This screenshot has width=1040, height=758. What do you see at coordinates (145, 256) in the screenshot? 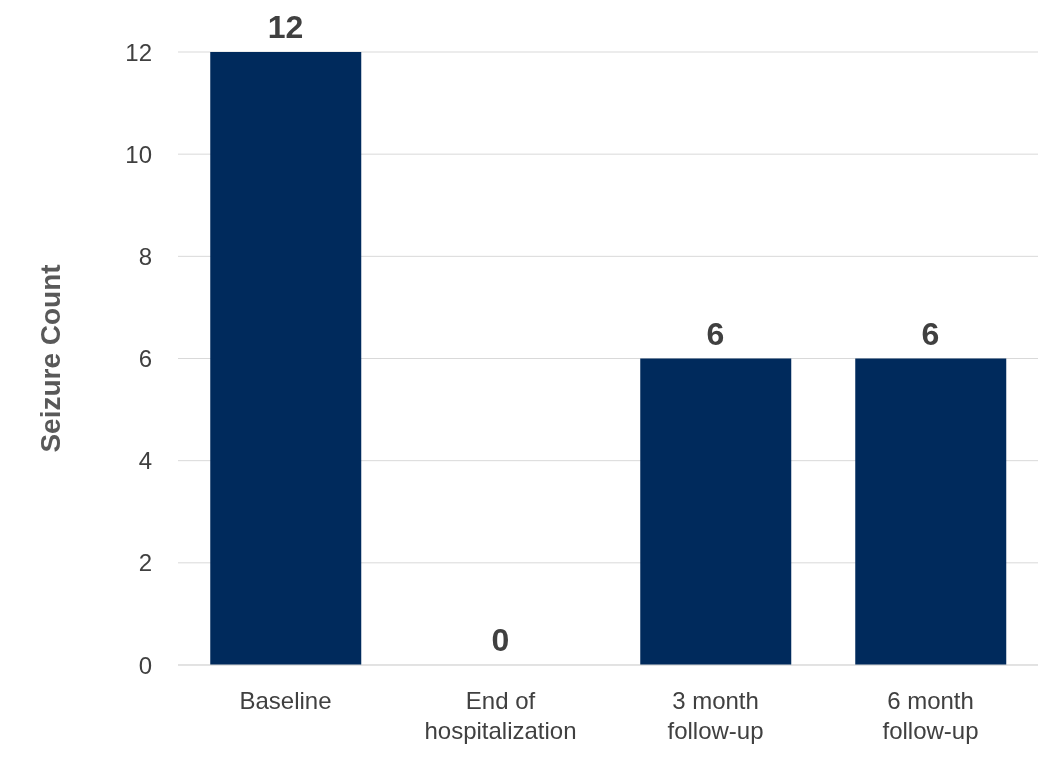
I see `y-tick-label: 8` at bounding box center [145, 256].